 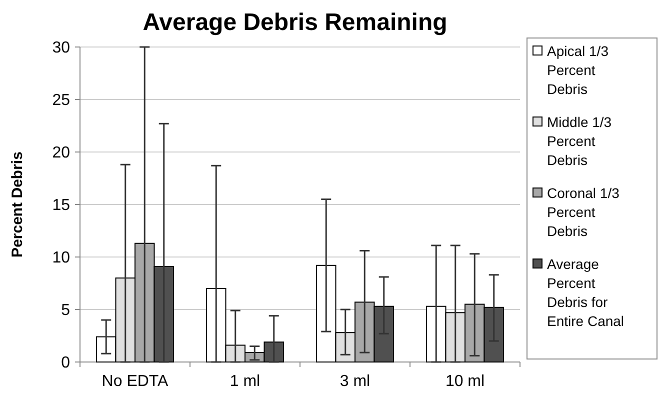 I want to click on legend-label: Average Percent Debris for Entire Canal, so click(x=585, y=292).